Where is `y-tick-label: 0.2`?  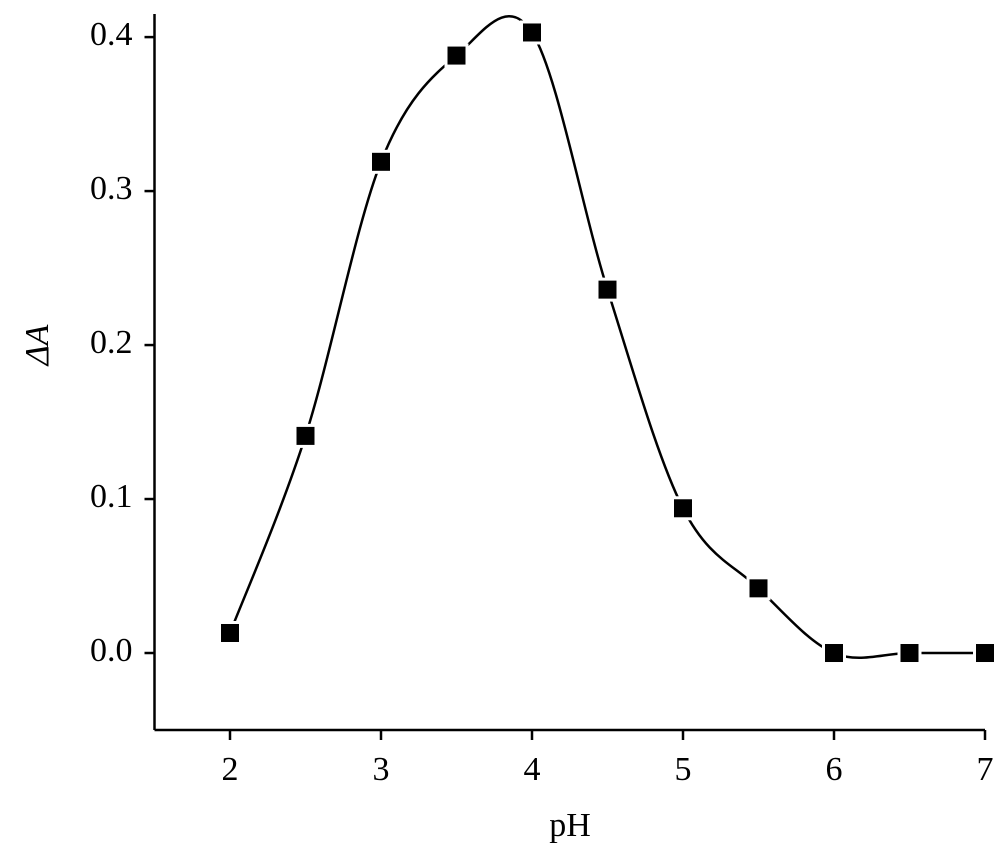
y-tick-label: 0.2 is located at coordinates (111, 342).